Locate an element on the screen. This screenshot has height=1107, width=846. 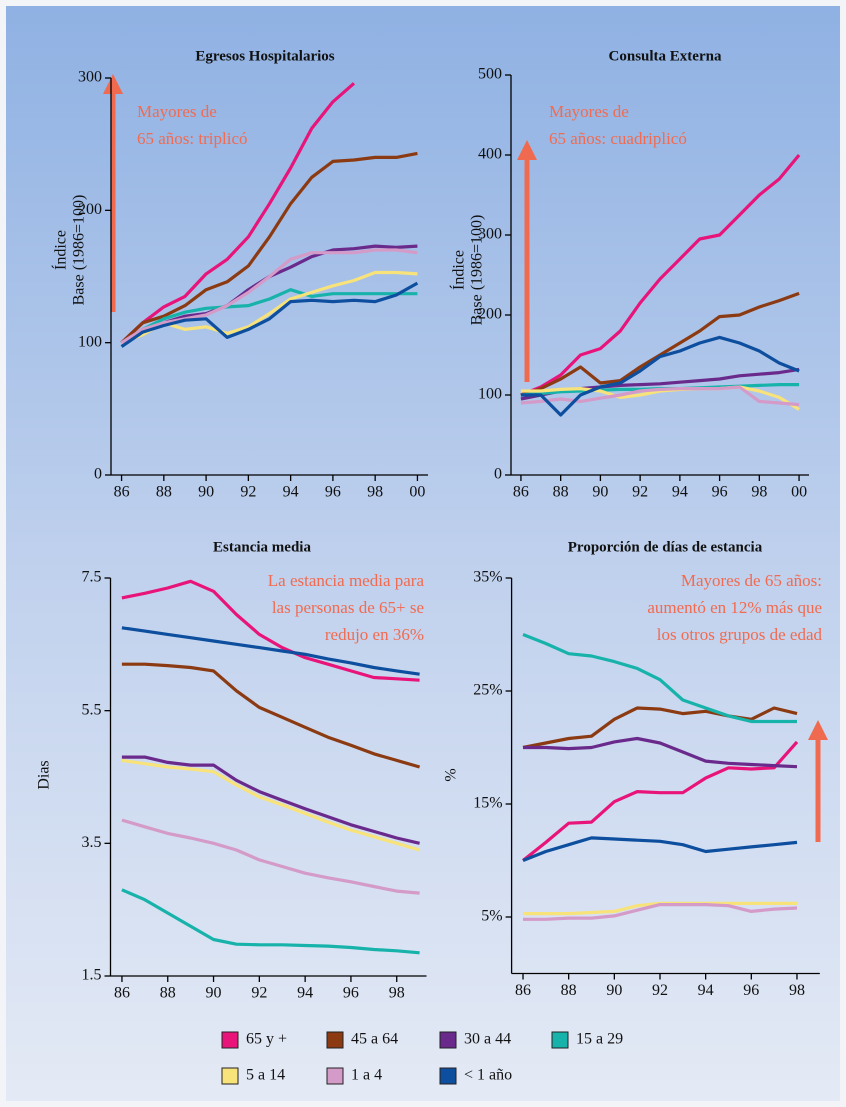
annotation: redujo en 36% is located at coordinates (374, 634).